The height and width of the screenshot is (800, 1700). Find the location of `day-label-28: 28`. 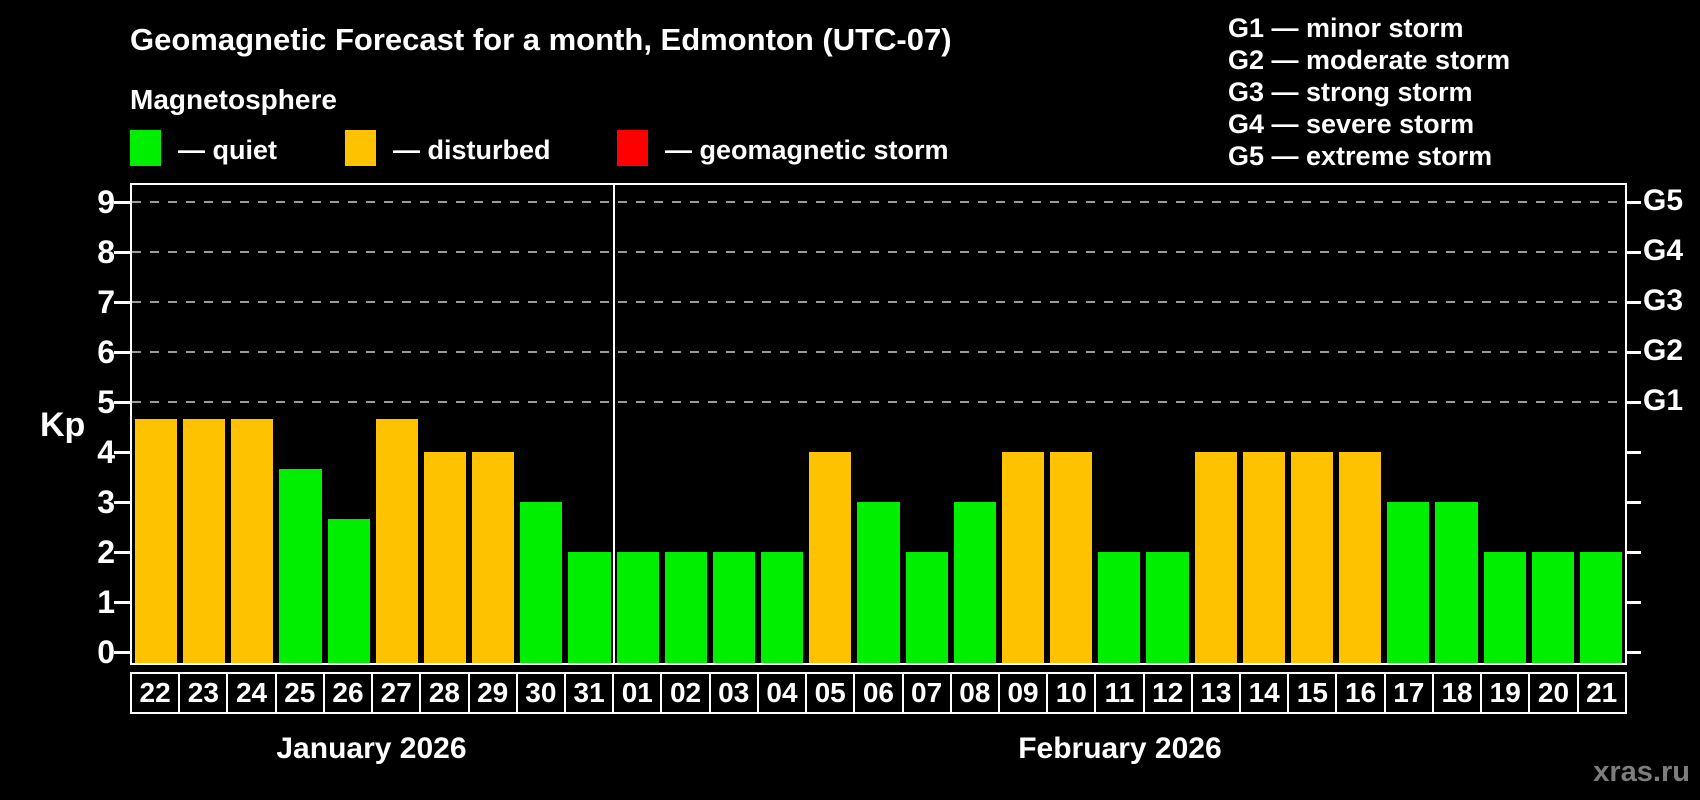

day-label-28: 28 is located at coordinates (445, 693).